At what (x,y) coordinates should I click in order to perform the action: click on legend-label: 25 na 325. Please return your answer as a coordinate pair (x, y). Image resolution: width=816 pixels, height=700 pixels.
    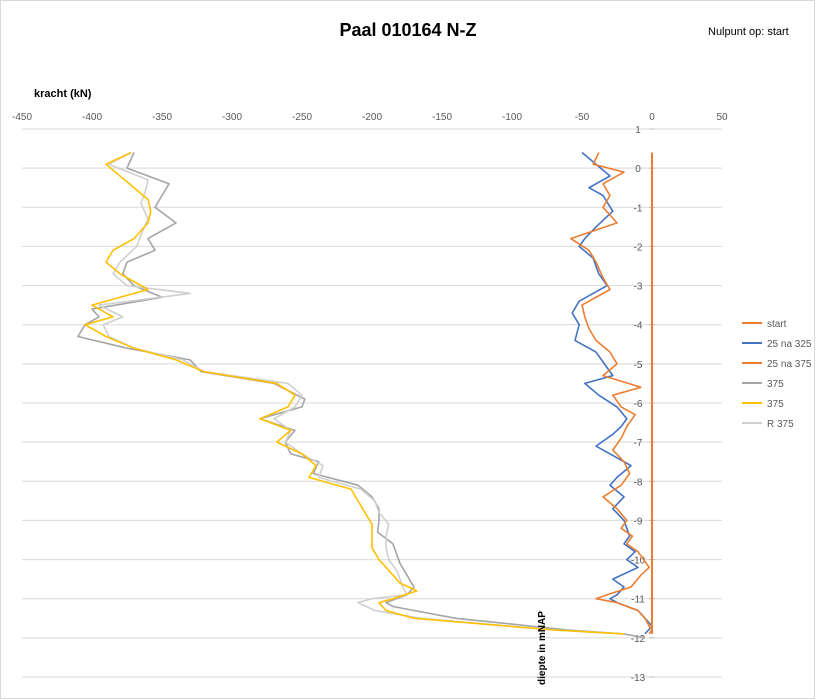
    Looking at the image, I should click on (789, 344).